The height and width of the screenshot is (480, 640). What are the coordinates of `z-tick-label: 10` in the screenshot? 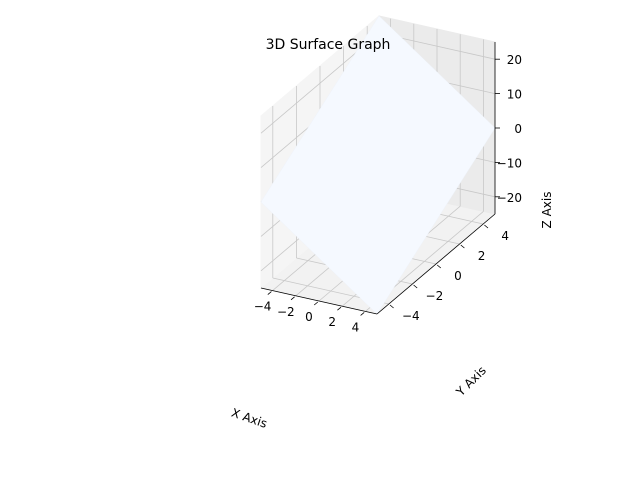 It's located at (514, 95).